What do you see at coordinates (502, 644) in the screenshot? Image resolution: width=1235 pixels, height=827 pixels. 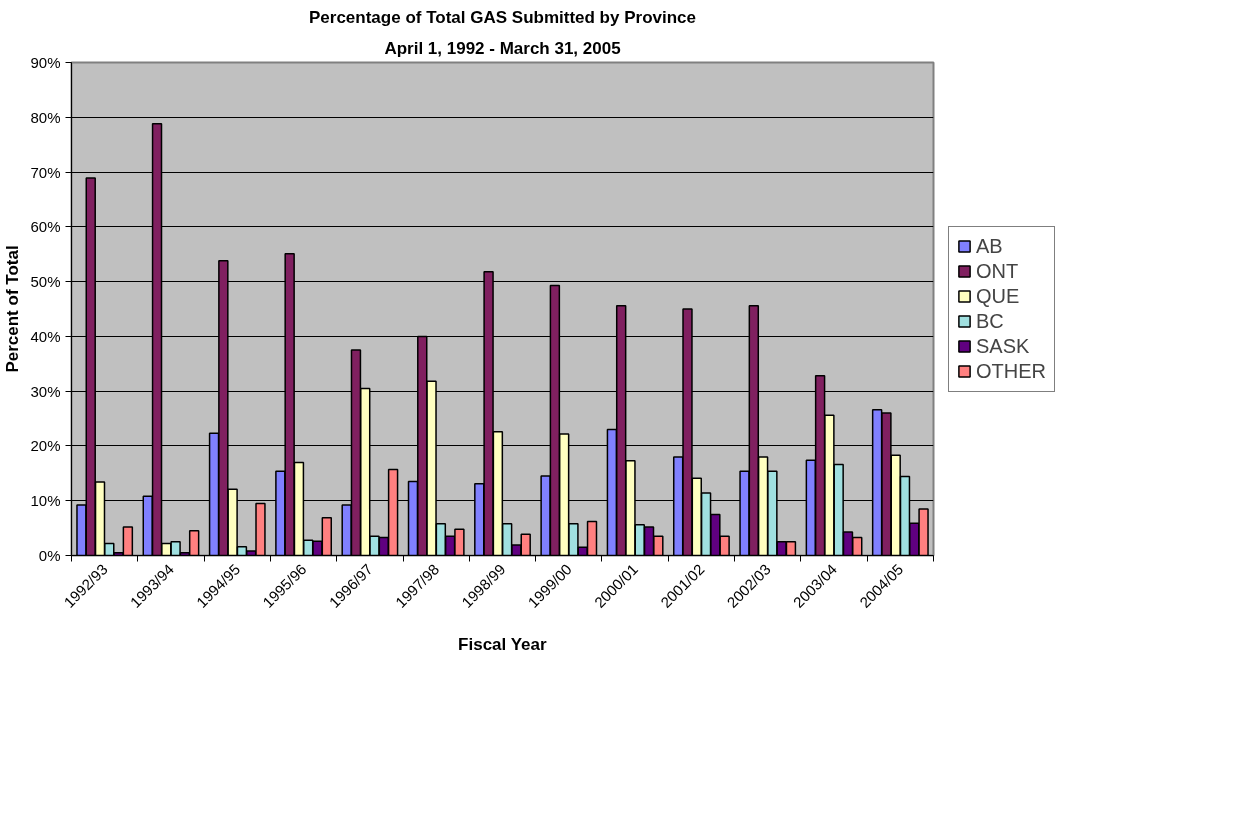 I see `x-axis-title: Fiscal Year` at bounding box center [502, 644].